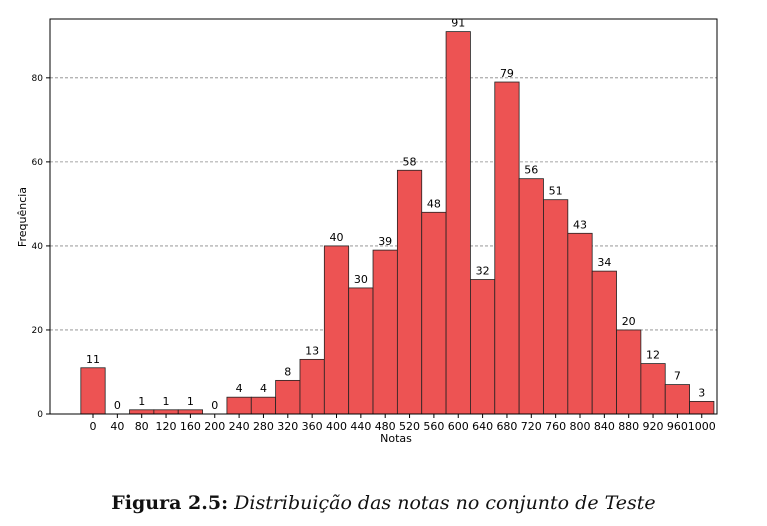  I want to click on x-tick-label: 680, so click(506, 426).